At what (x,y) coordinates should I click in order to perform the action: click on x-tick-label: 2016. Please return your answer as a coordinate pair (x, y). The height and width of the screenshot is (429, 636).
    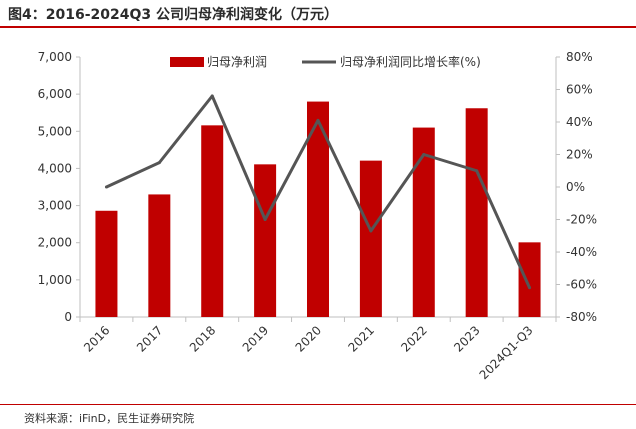
    Looking at the image, I should click on (96, 338).